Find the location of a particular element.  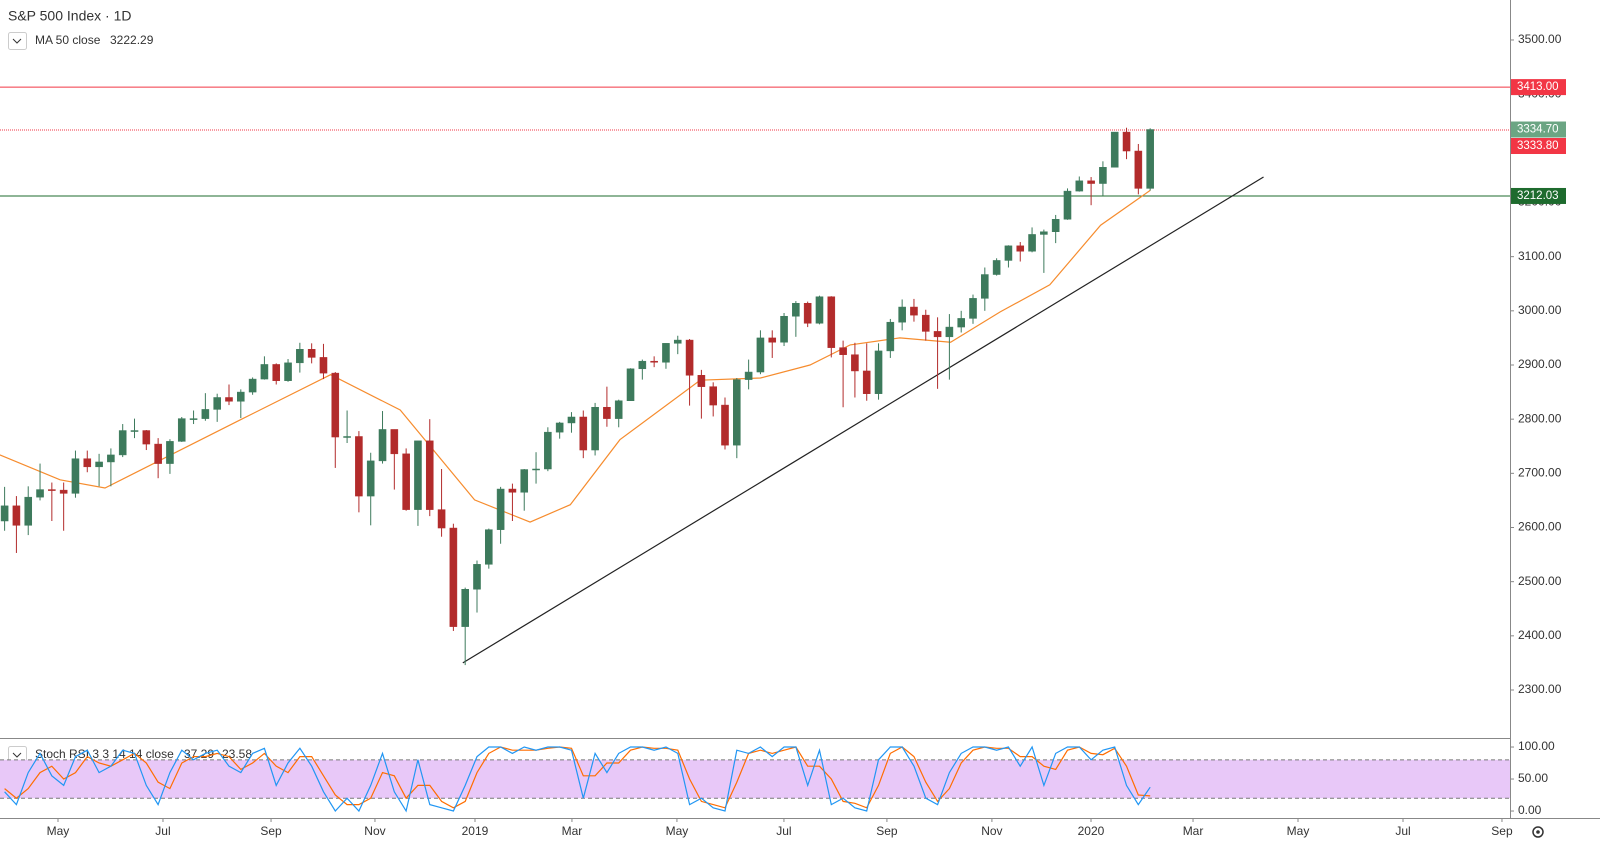

x-tick-label: 2019 is located at coordinates (475, 831).